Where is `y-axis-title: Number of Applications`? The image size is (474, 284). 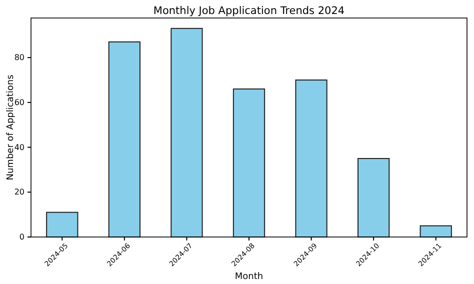
y-axis-title: Number of Applications is located at coordinates (11, 127).